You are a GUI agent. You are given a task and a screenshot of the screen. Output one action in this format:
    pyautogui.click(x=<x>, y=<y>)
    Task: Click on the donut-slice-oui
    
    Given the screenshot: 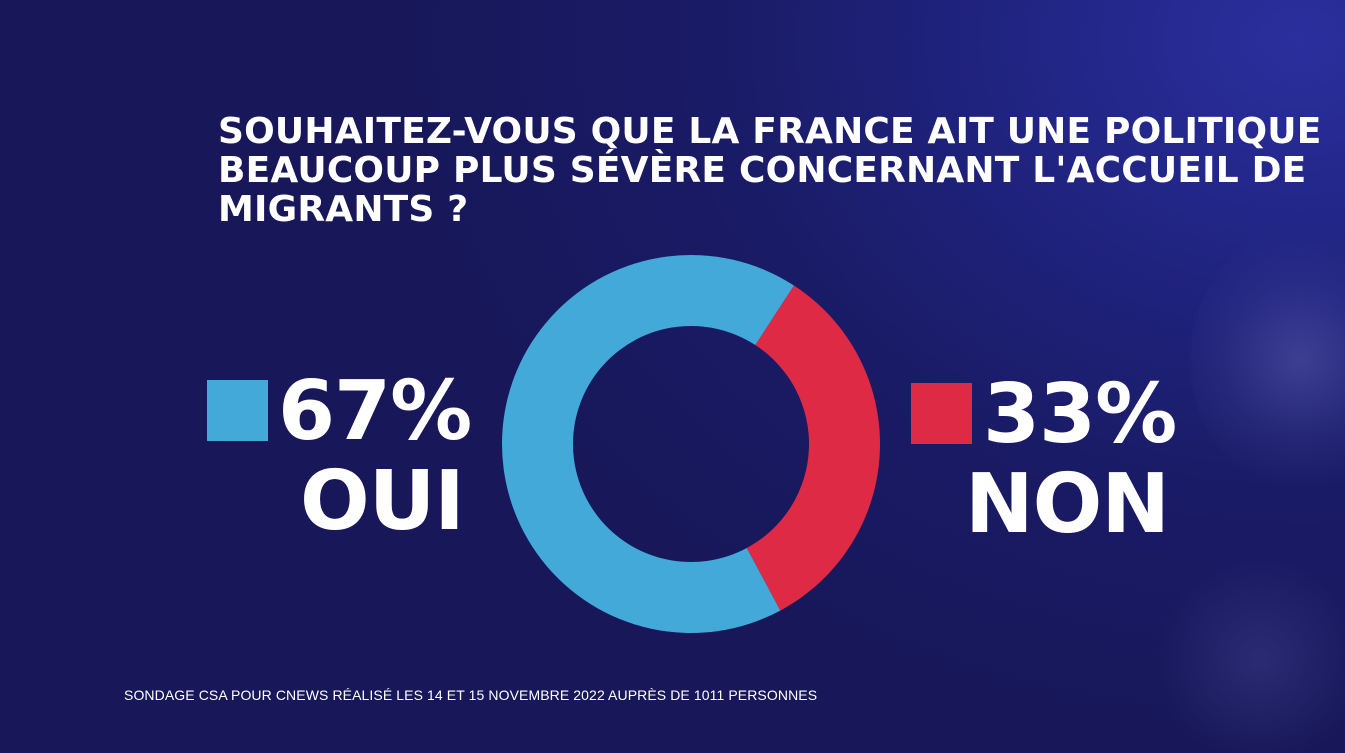 What is the action you would take?
    pyautogui.click(x=648, y=443)
    